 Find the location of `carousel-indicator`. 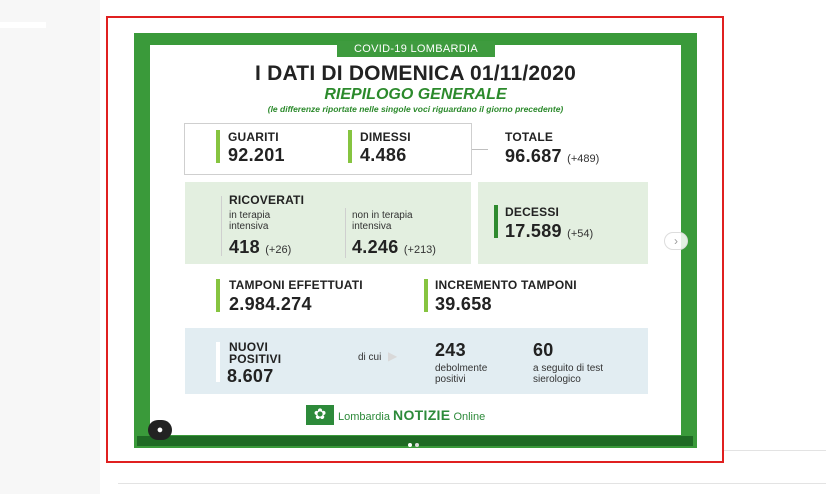

carousel-indicator is located at coordinates (416, 440).